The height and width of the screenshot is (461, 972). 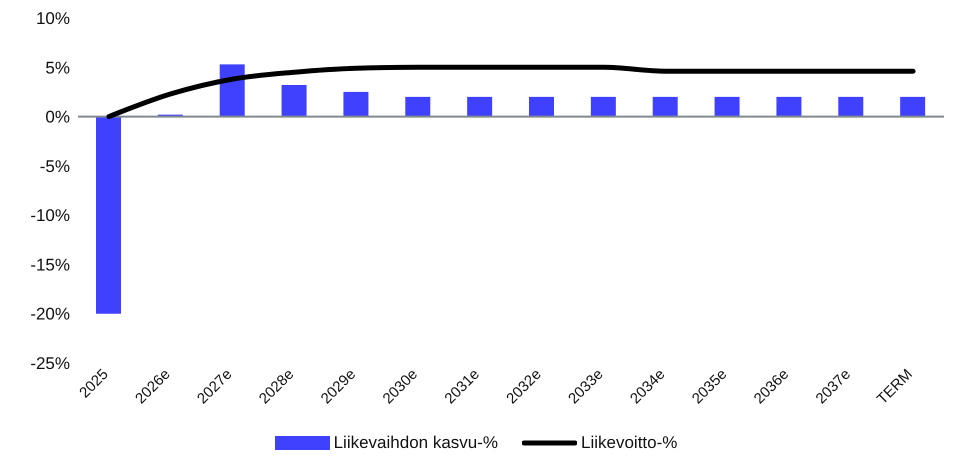 What do you see at coordinates (416, 443) in the screenshot?
I see `legend-label: Liikevaihdon kasvu-%` at bounding box center [416, 443].